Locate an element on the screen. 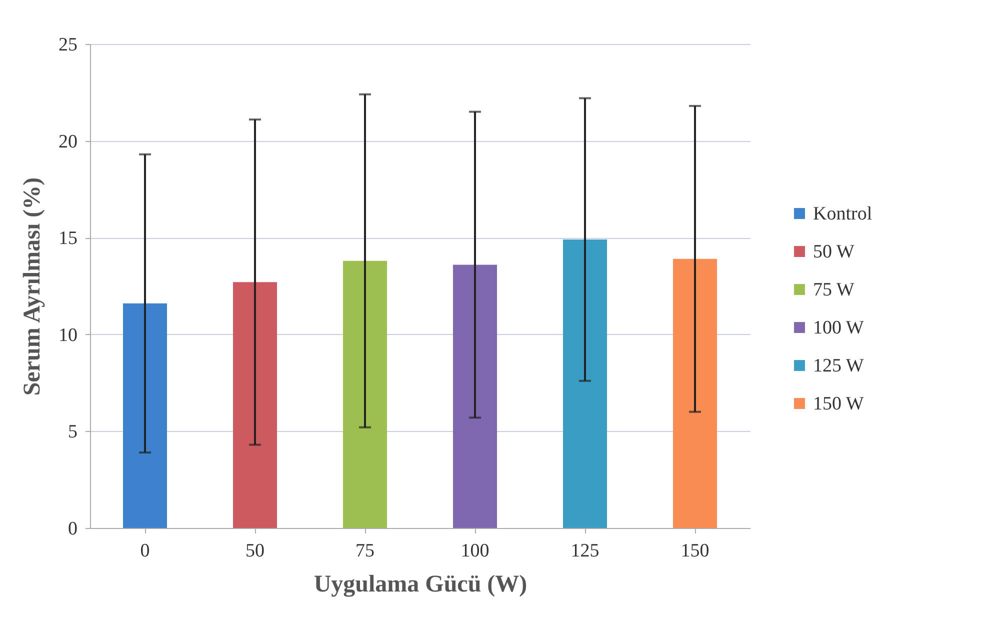 The height and width of the screenshot is (636, 987). x-tick-label: 0 is located at coordinates (145, 551).